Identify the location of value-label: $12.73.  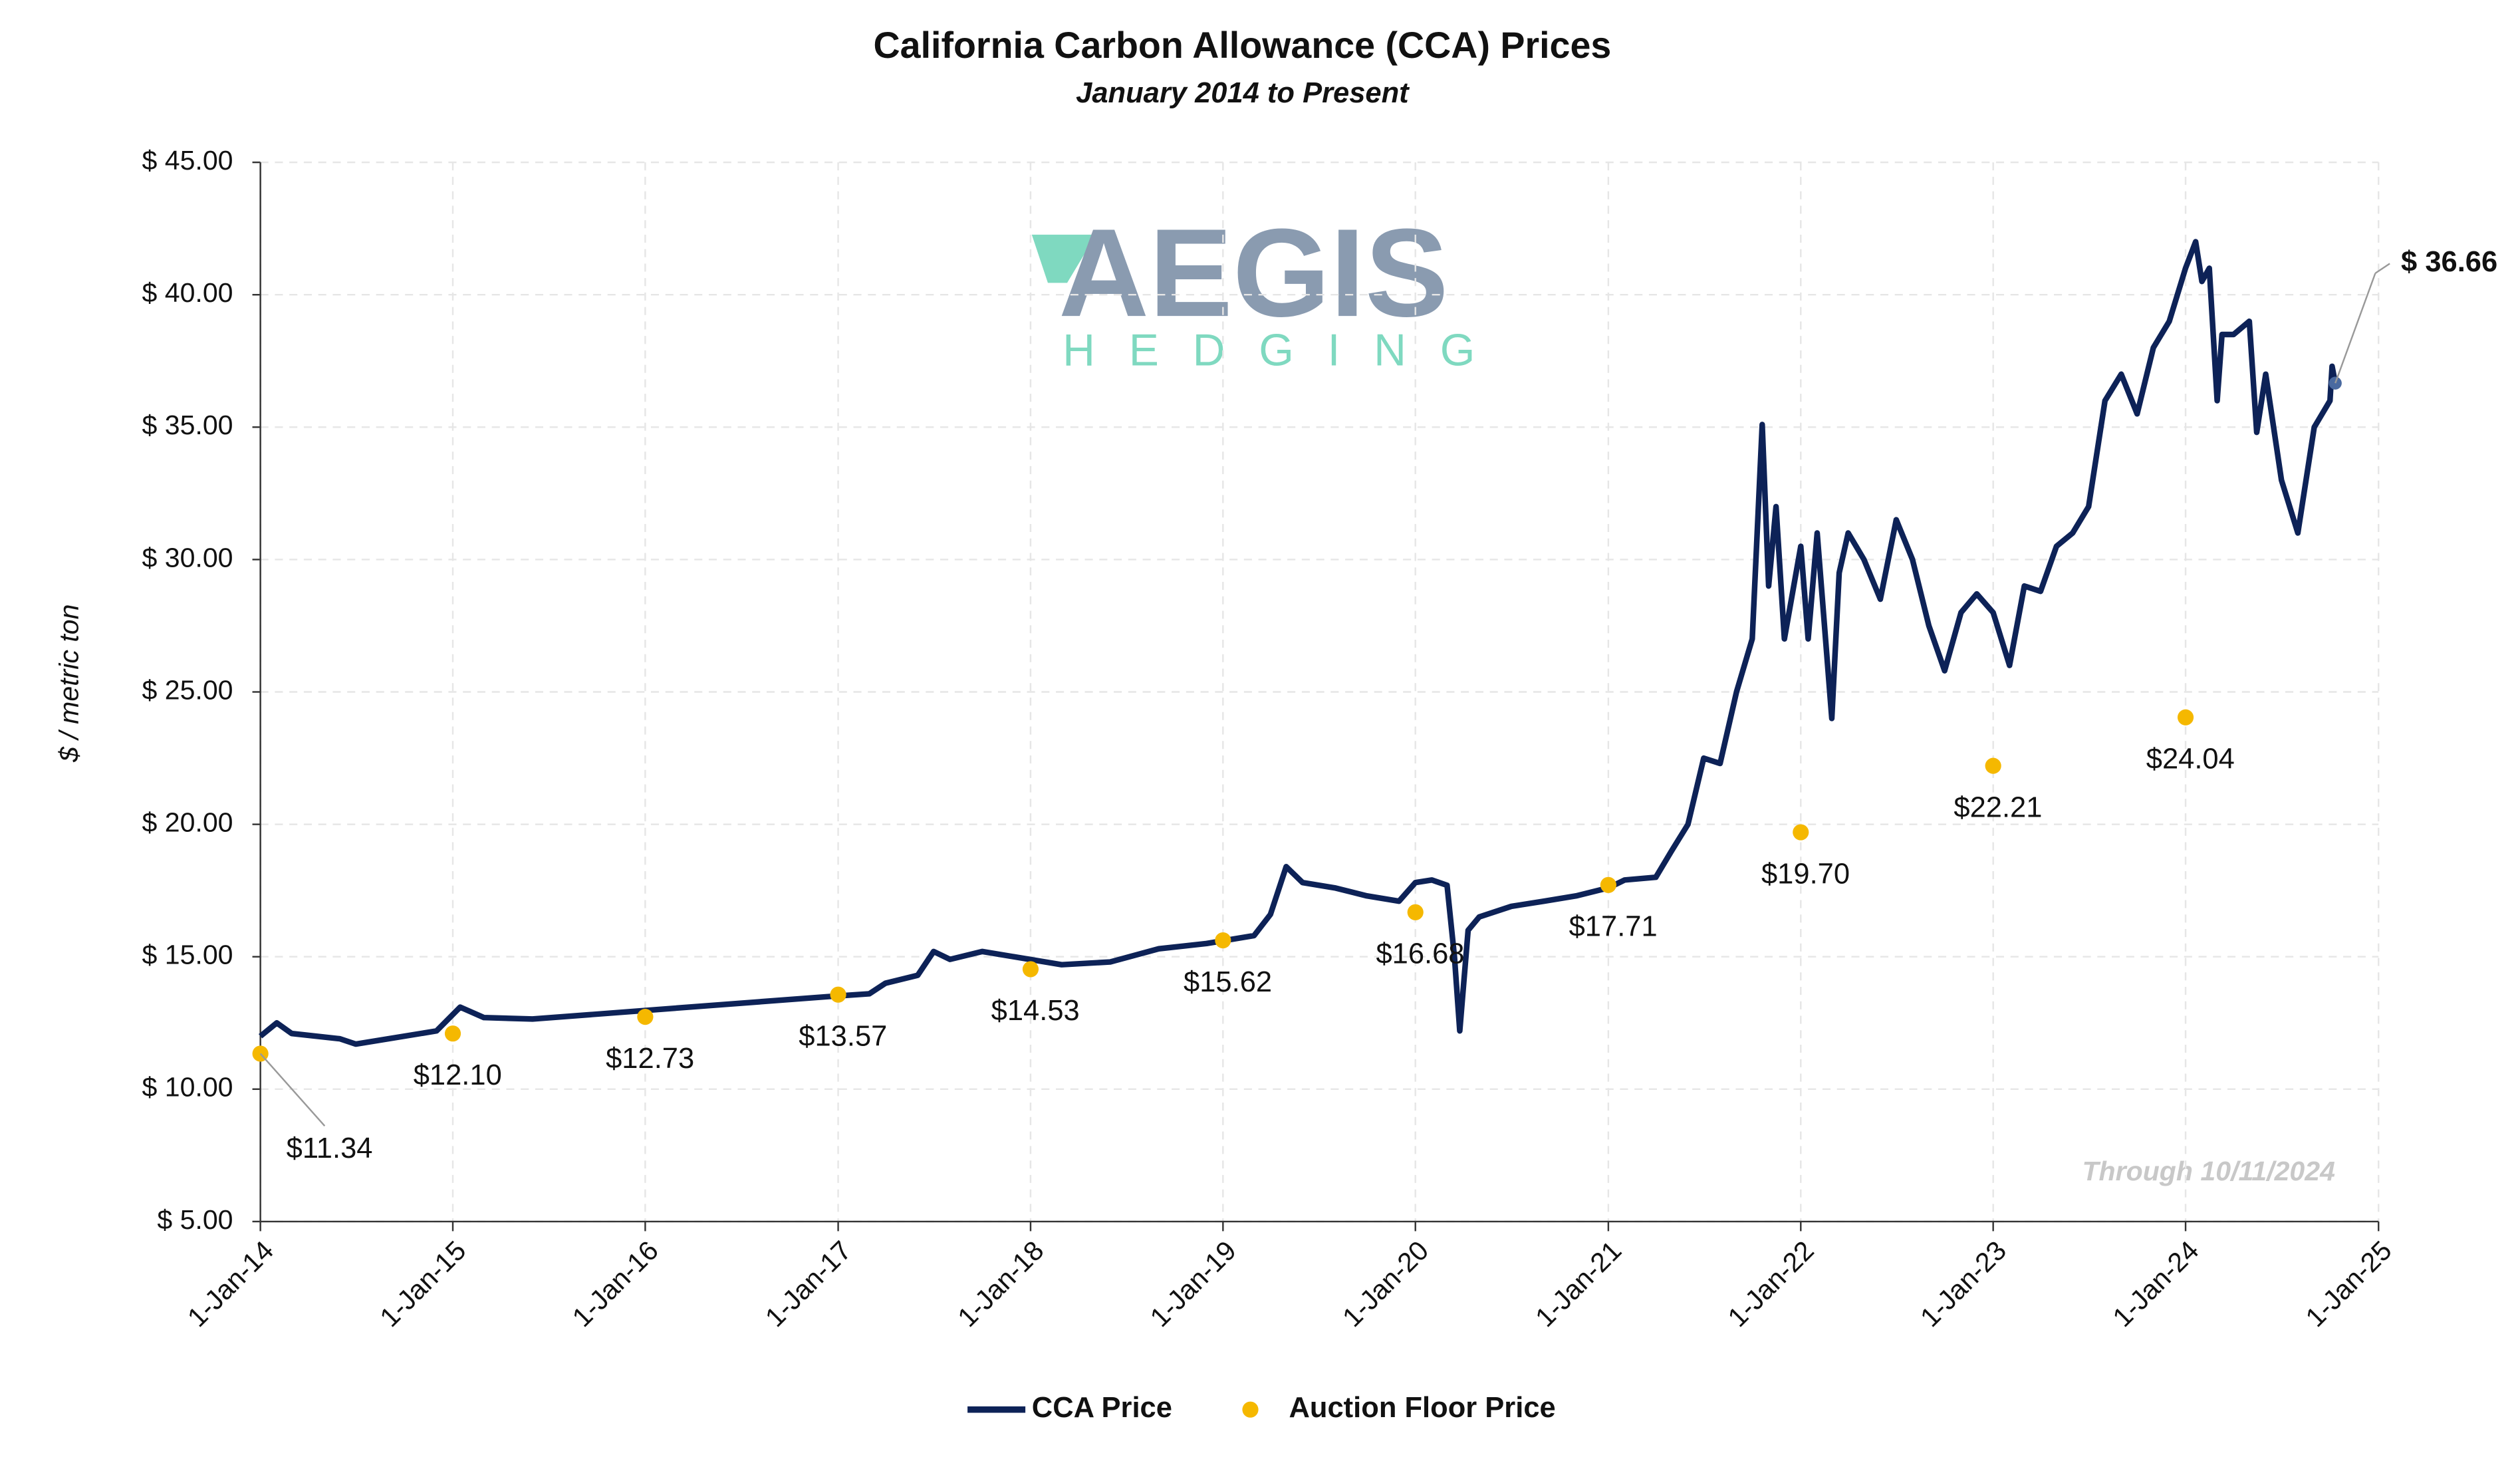
(650, 1059).